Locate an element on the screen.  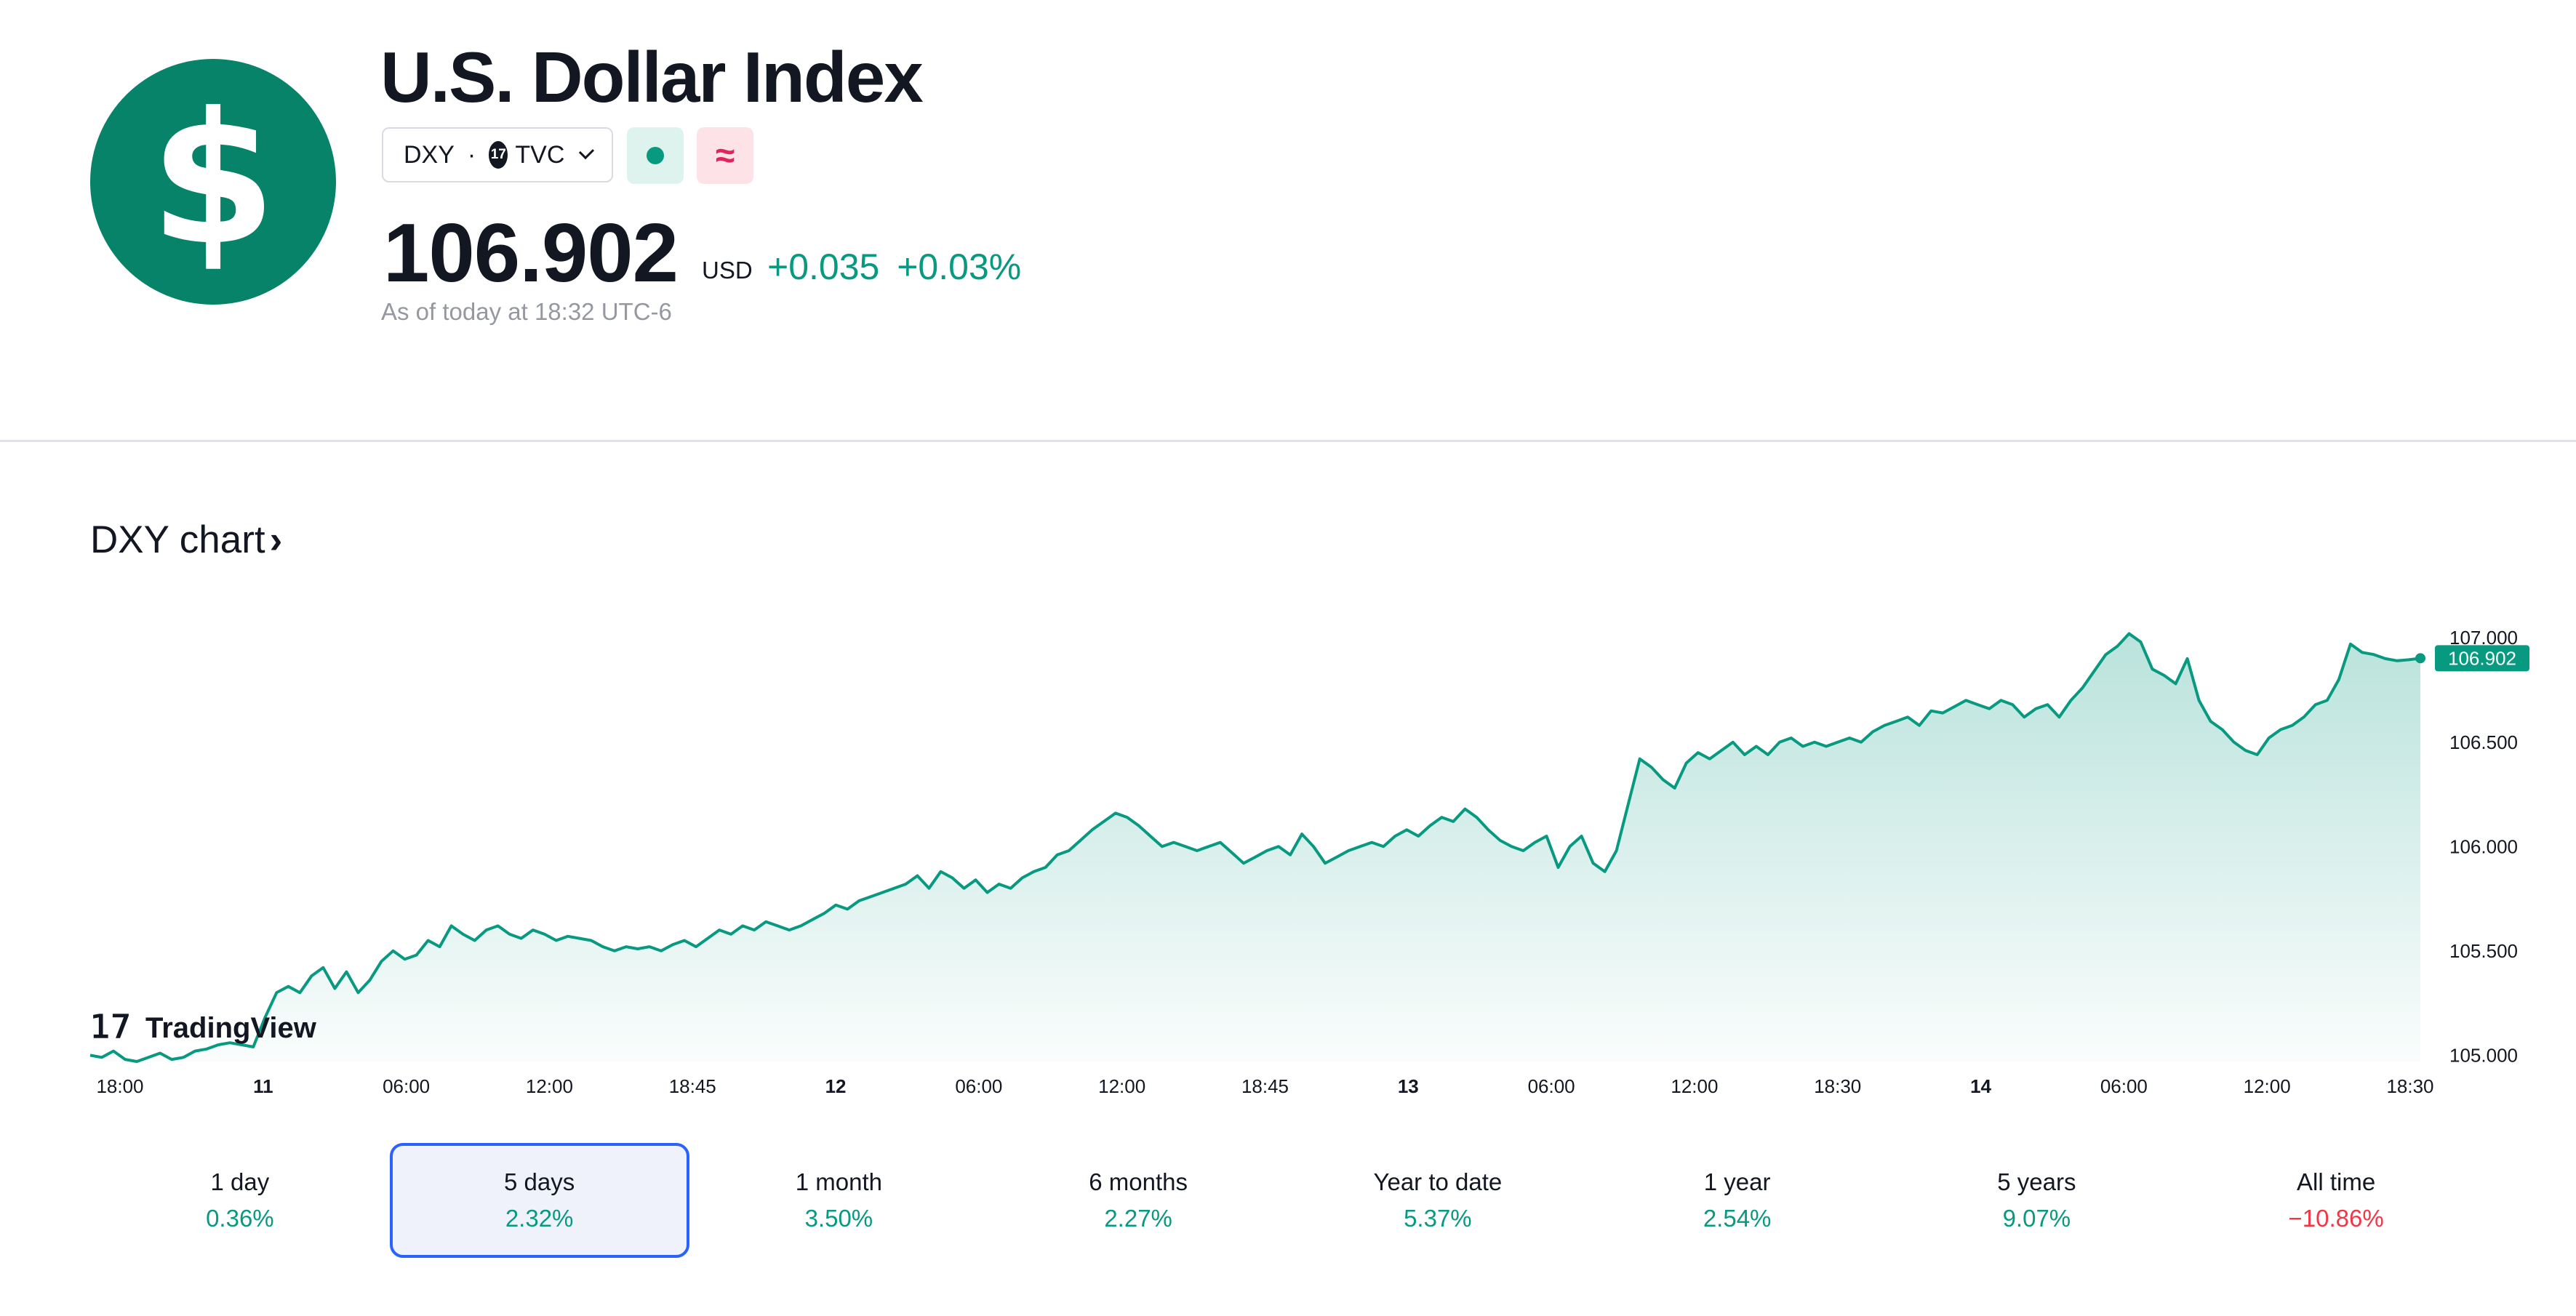
chart-title-link: DXY chart › is located at coordinates (186, 540).